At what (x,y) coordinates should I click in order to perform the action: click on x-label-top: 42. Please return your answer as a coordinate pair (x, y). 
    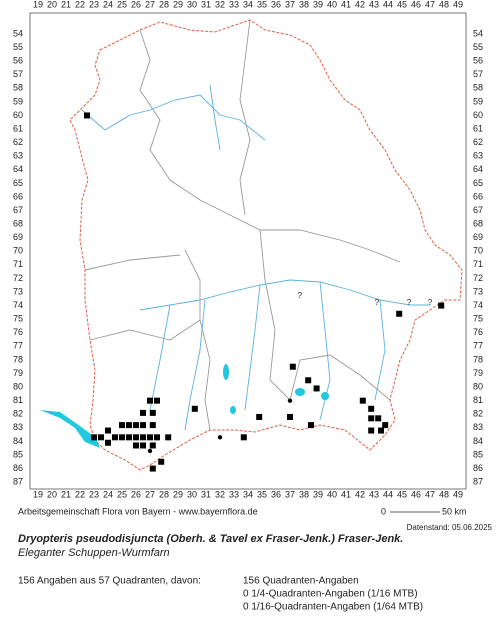
    Looking at the image, I should click on (360, 4).